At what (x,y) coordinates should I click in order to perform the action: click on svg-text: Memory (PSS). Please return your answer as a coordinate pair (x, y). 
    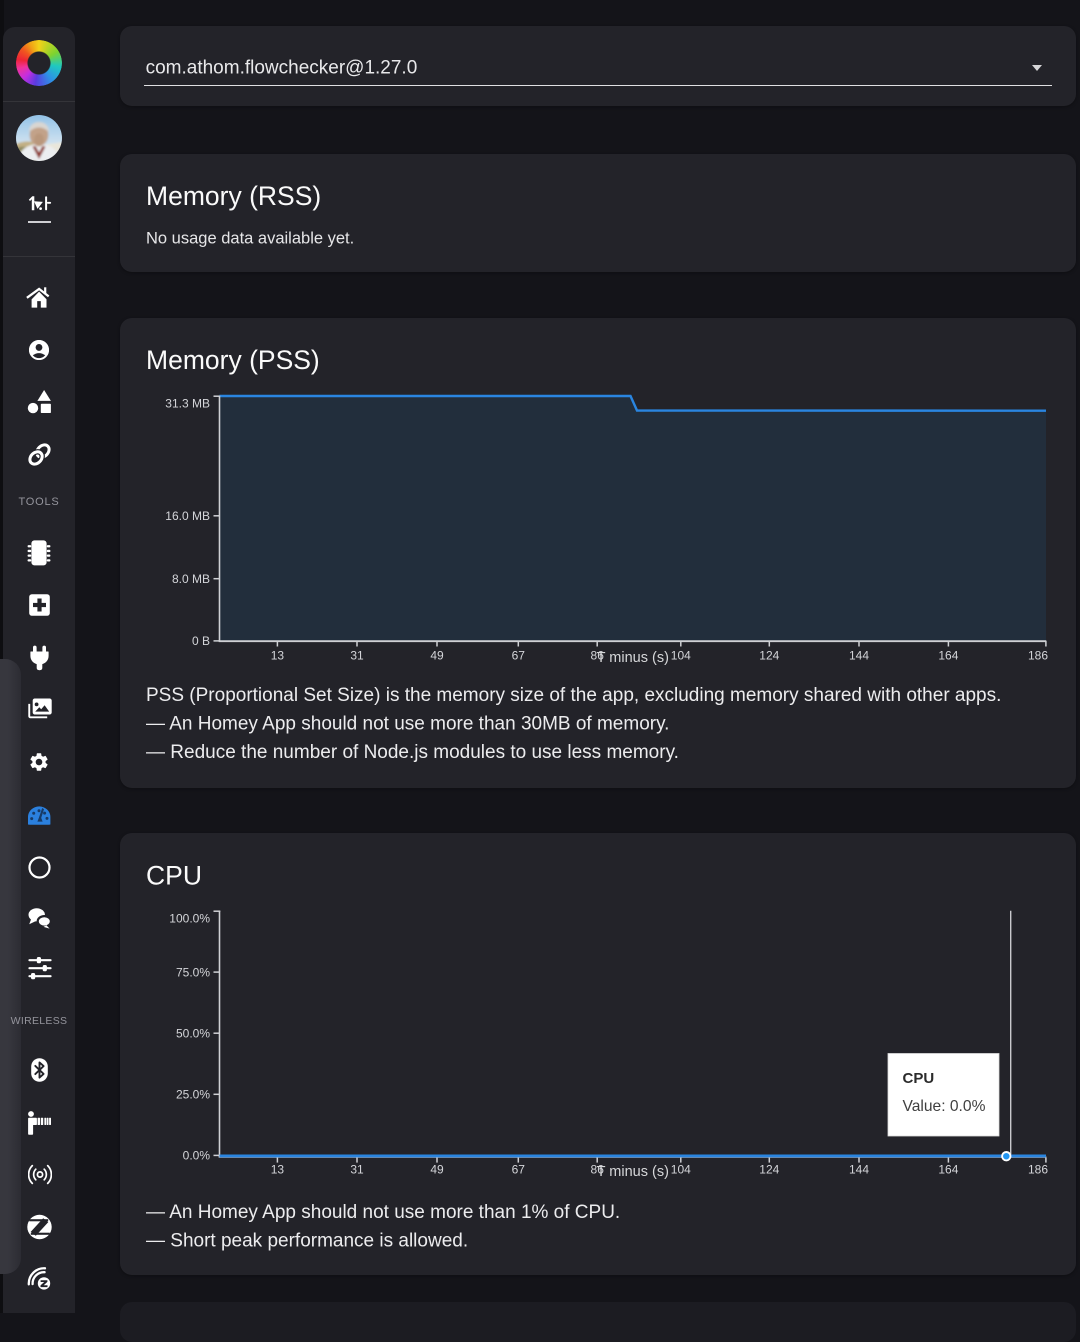
    Looking at the image, I should click on (233, 360).